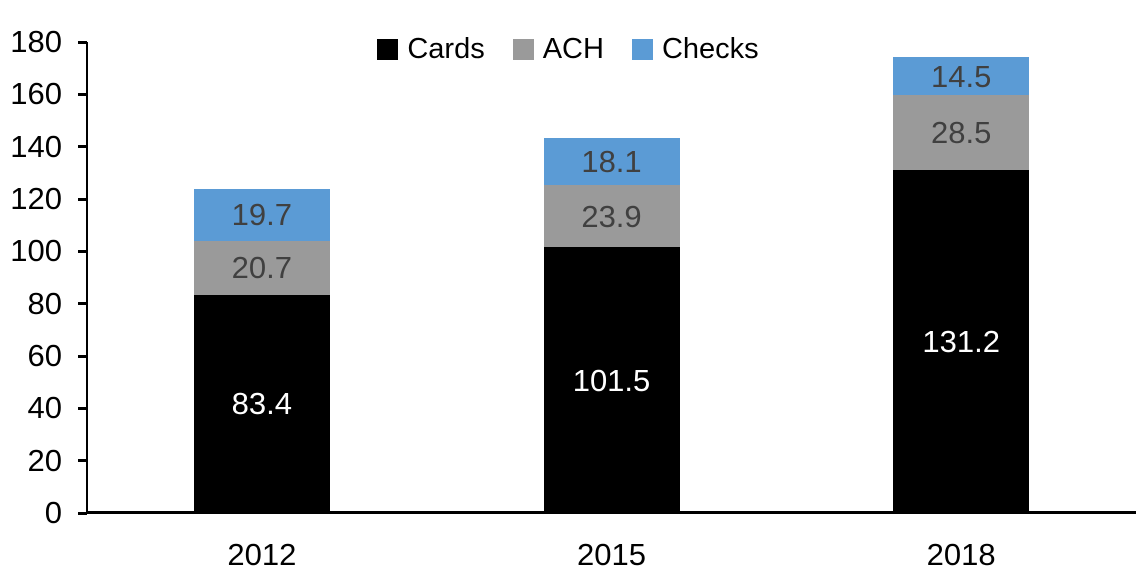 This screenshot has height=588, width=1136. I want to click on legend-item-cards: Cards, so click(431, 48).